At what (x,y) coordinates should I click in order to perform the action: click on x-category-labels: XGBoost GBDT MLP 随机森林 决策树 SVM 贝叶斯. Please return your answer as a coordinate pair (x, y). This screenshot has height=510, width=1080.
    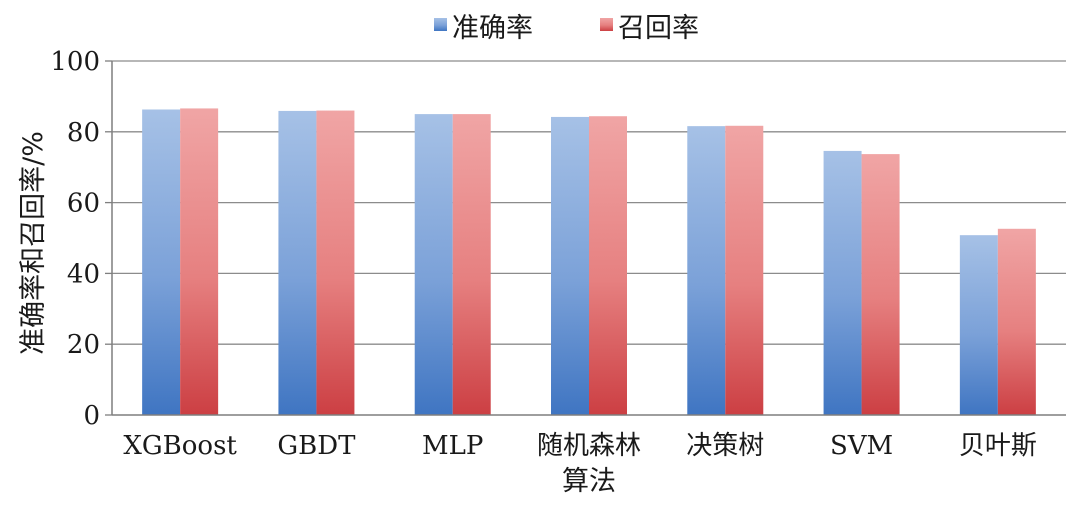
    Looking at the image, I should click on (579, 446).